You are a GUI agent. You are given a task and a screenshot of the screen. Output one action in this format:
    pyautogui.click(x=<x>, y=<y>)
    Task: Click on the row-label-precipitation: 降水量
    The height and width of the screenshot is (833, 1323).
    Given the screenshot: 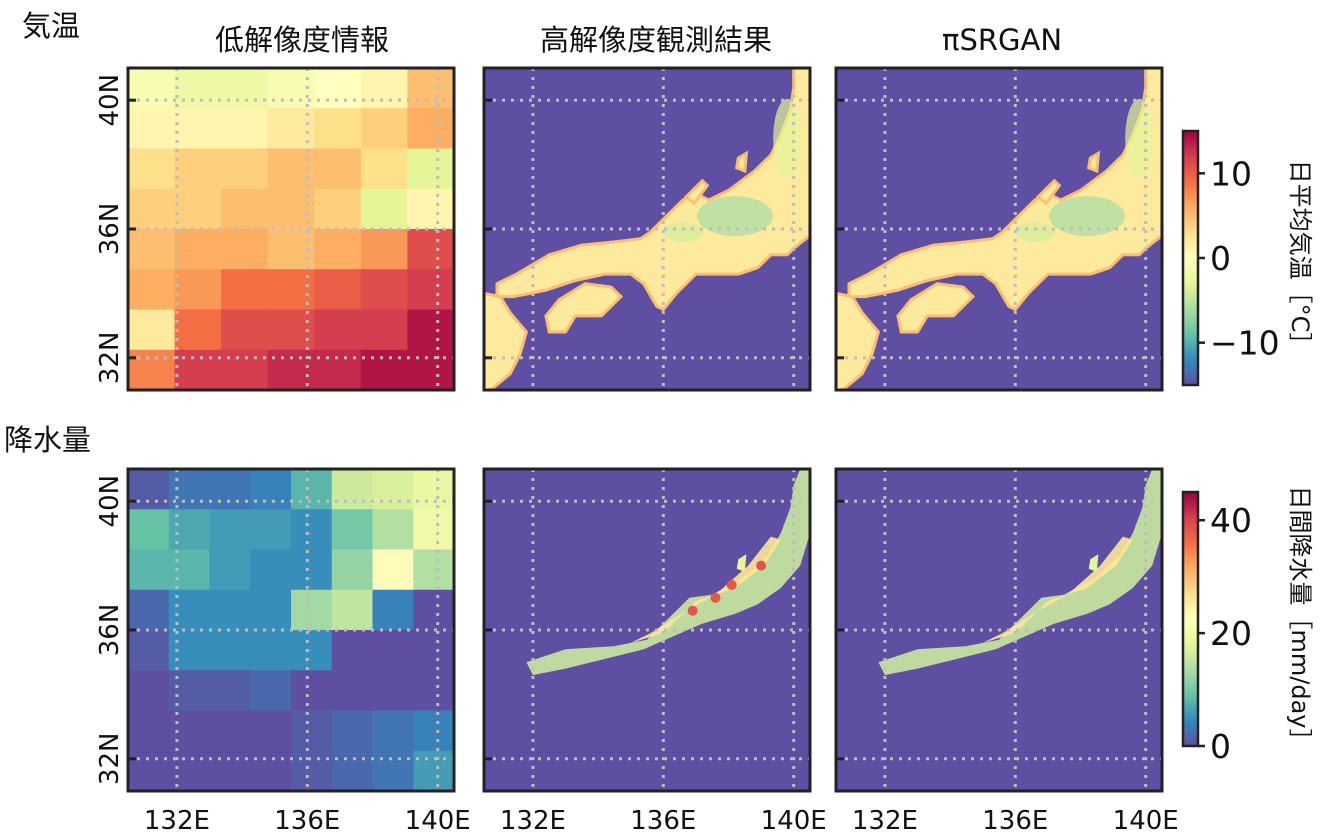 What is the action you would take?
    pyautogui.click(x=47, y=440)
    